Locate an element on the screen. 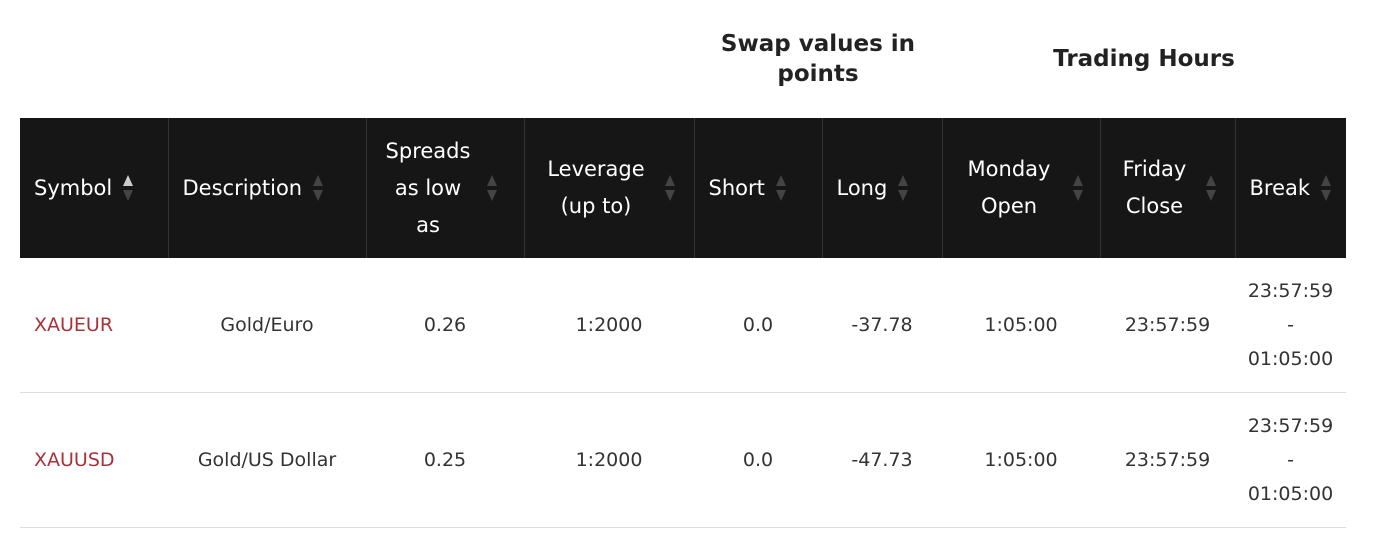  header-text: Symbol is located at coordinates (73, 187).